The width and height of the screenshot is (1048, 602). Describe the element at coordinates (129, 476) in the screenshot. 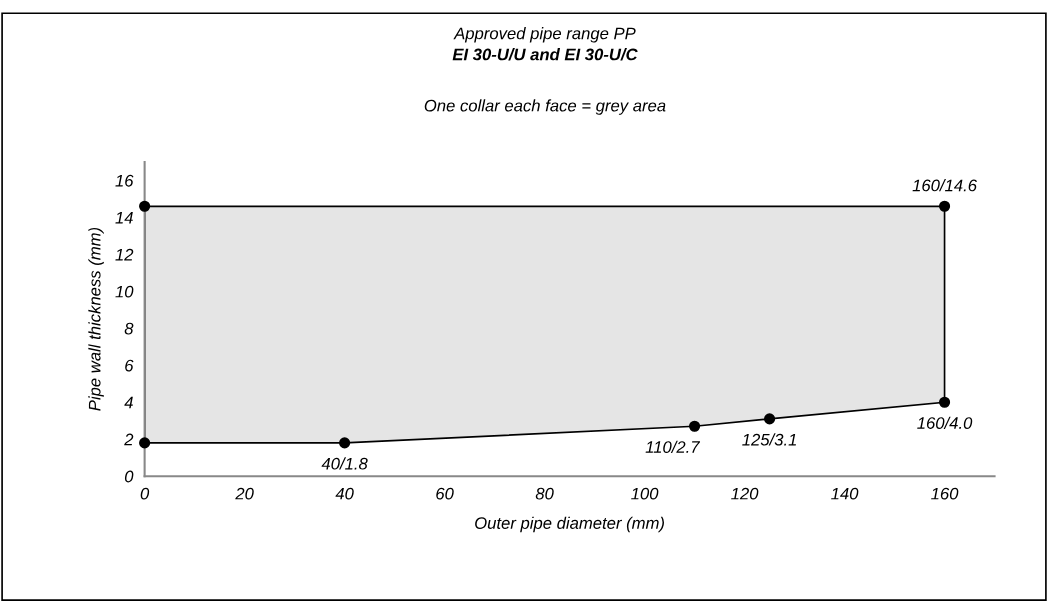

I see `y-tick-label: 0` at that location.